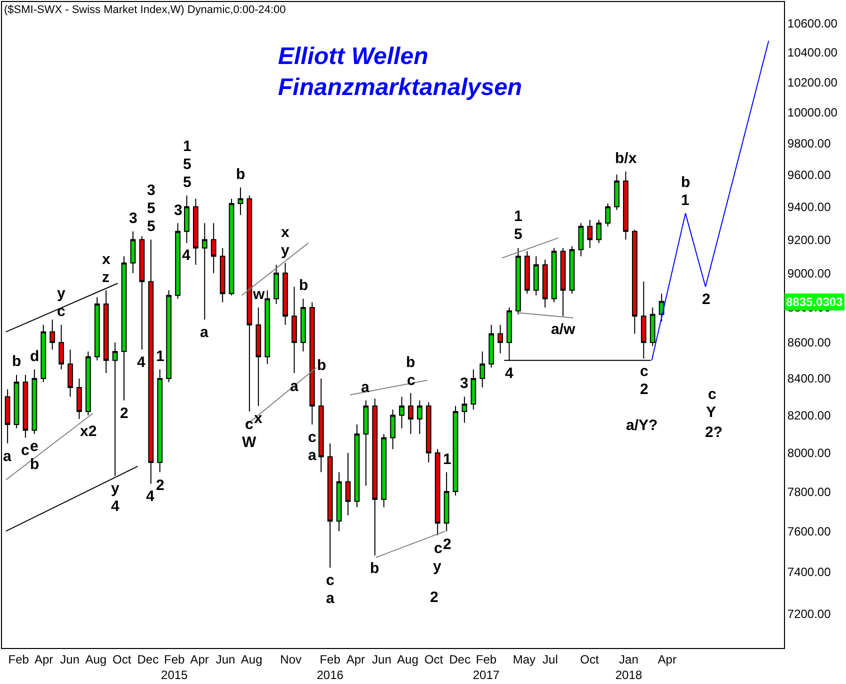  I want to click on x-tick-label: Jun, so click(70, 659).